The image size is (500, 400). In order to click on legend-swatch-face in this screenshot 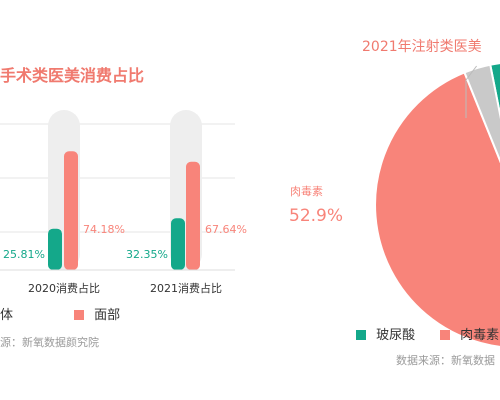, I will do `click(79, 315)`.